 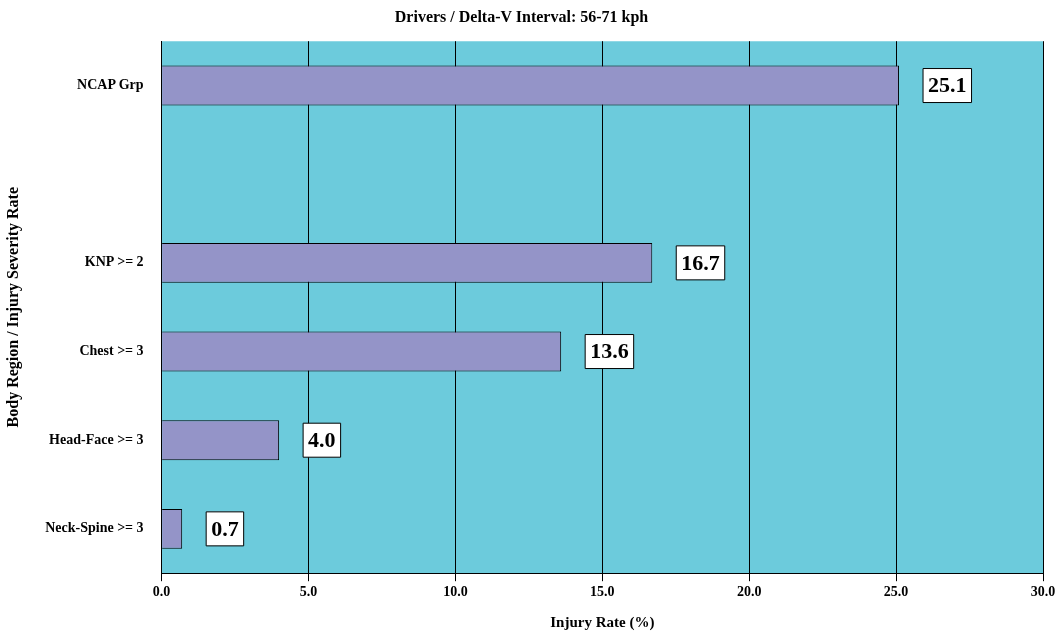 I want to click on y-tick-label: KNP >= 2, so click(x=114, y=262).